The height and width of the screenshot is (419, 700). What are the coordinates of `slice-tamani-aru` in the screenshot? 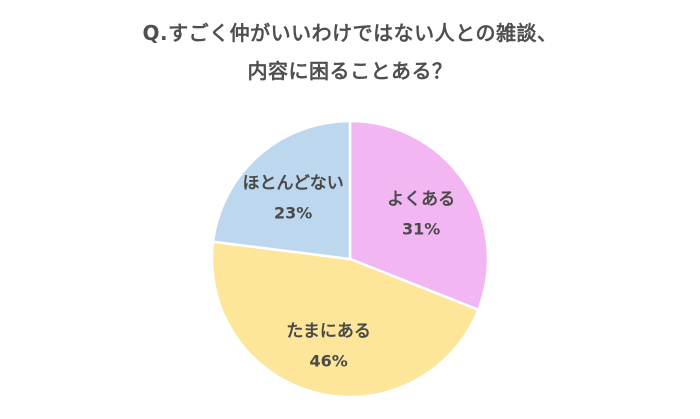 It's located at (345, 319).